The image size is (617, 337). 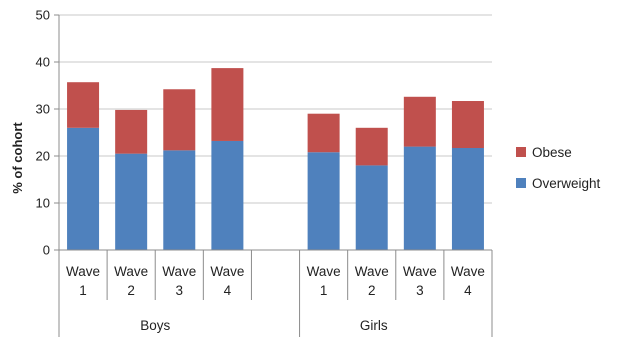 I want to click on legend-label-overweight: Overweight, so click(x=566, y=183).